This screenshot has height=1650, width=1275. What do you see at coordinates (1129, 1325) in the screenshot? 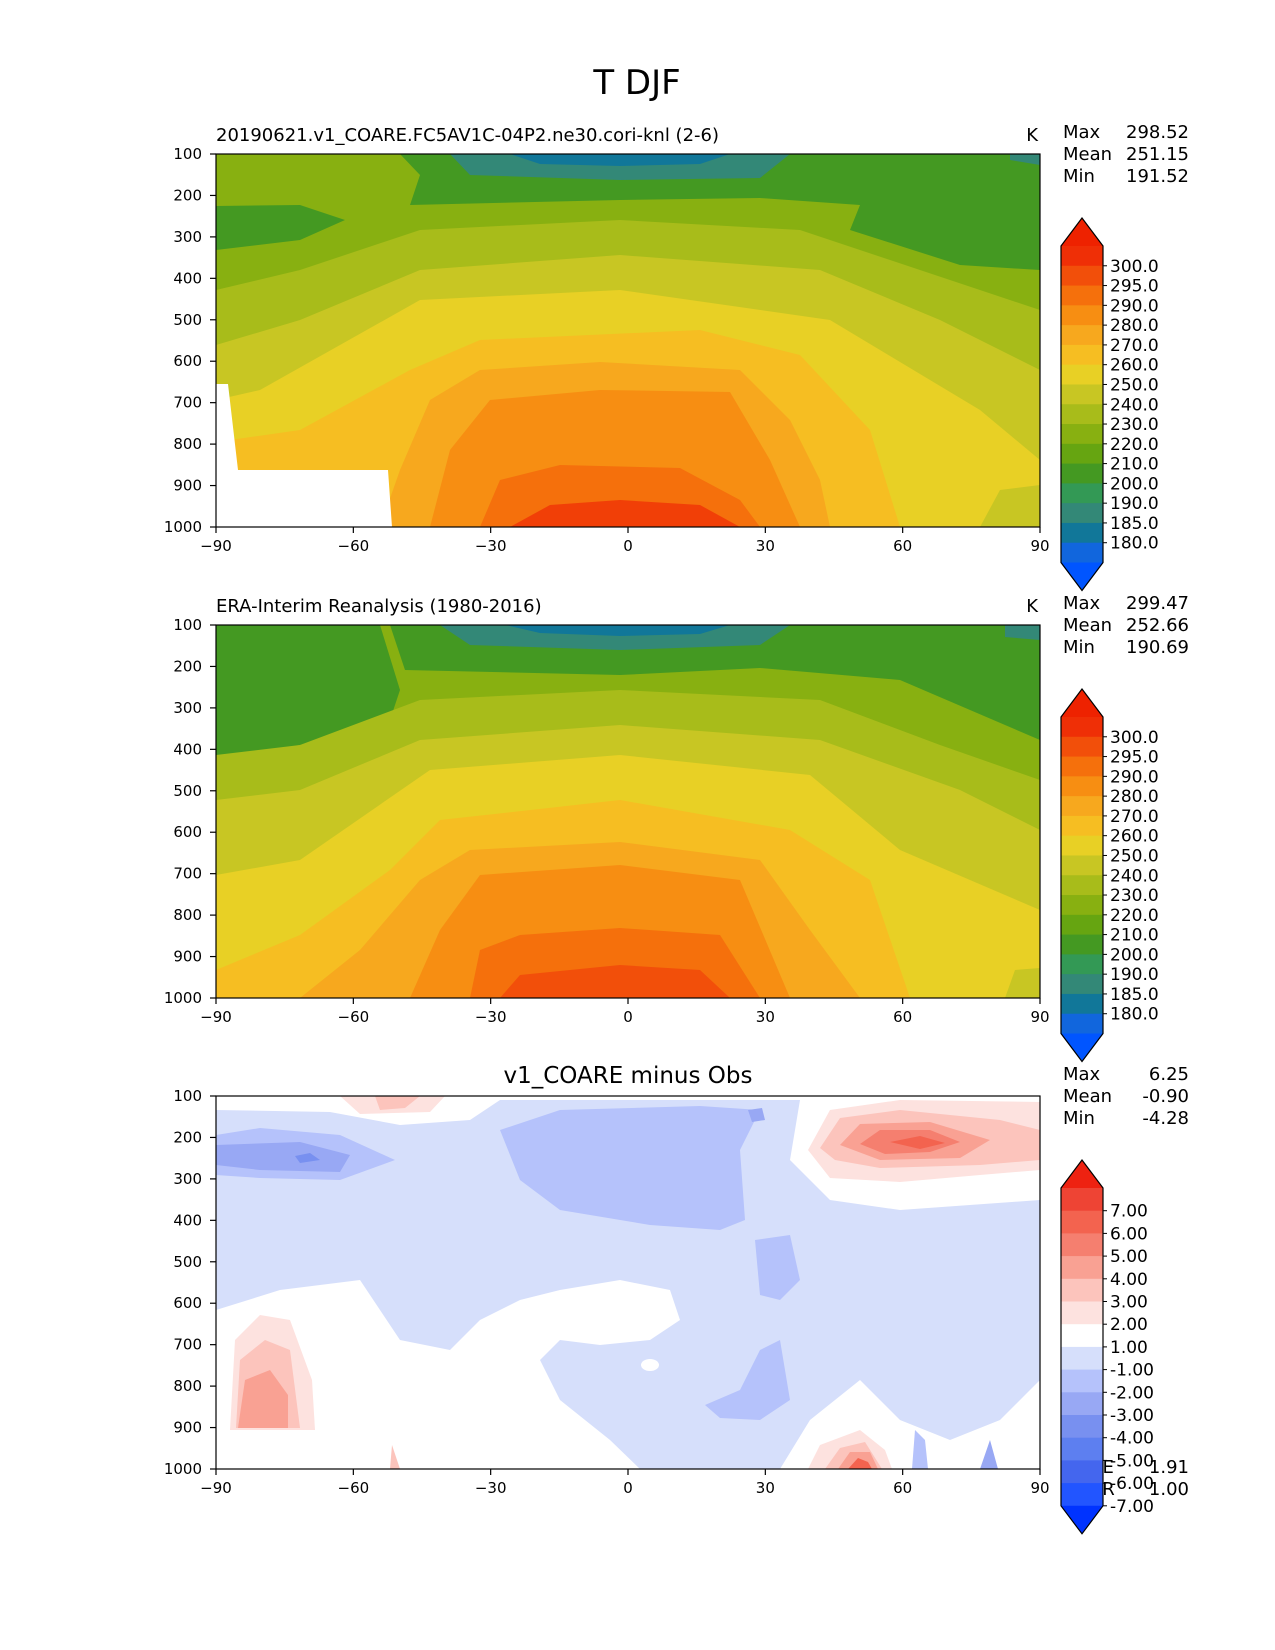
I see `colorbar-label: 2.00` at bounding box center [1129, 1325].